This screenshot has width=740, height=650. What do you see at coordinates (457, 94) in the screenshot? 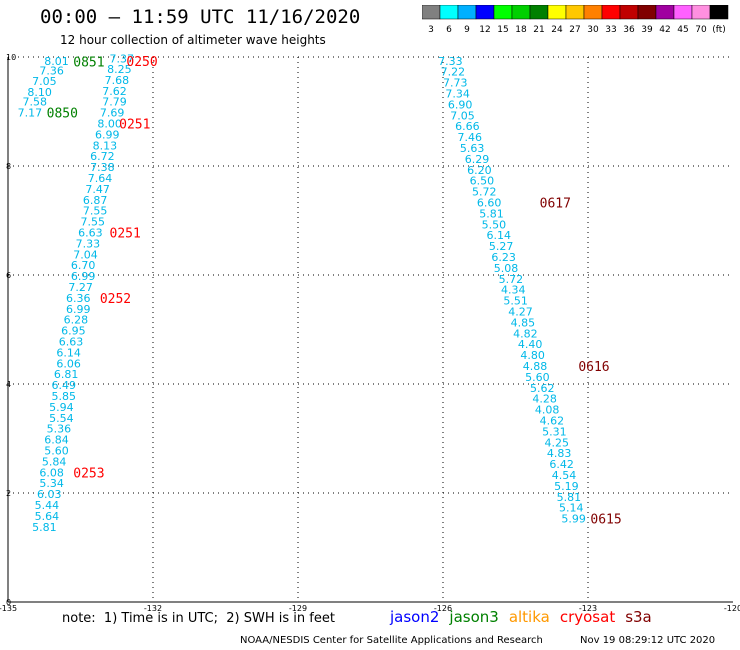
I see `wave-height-value: 7.34` at bounding box center [457, 94].